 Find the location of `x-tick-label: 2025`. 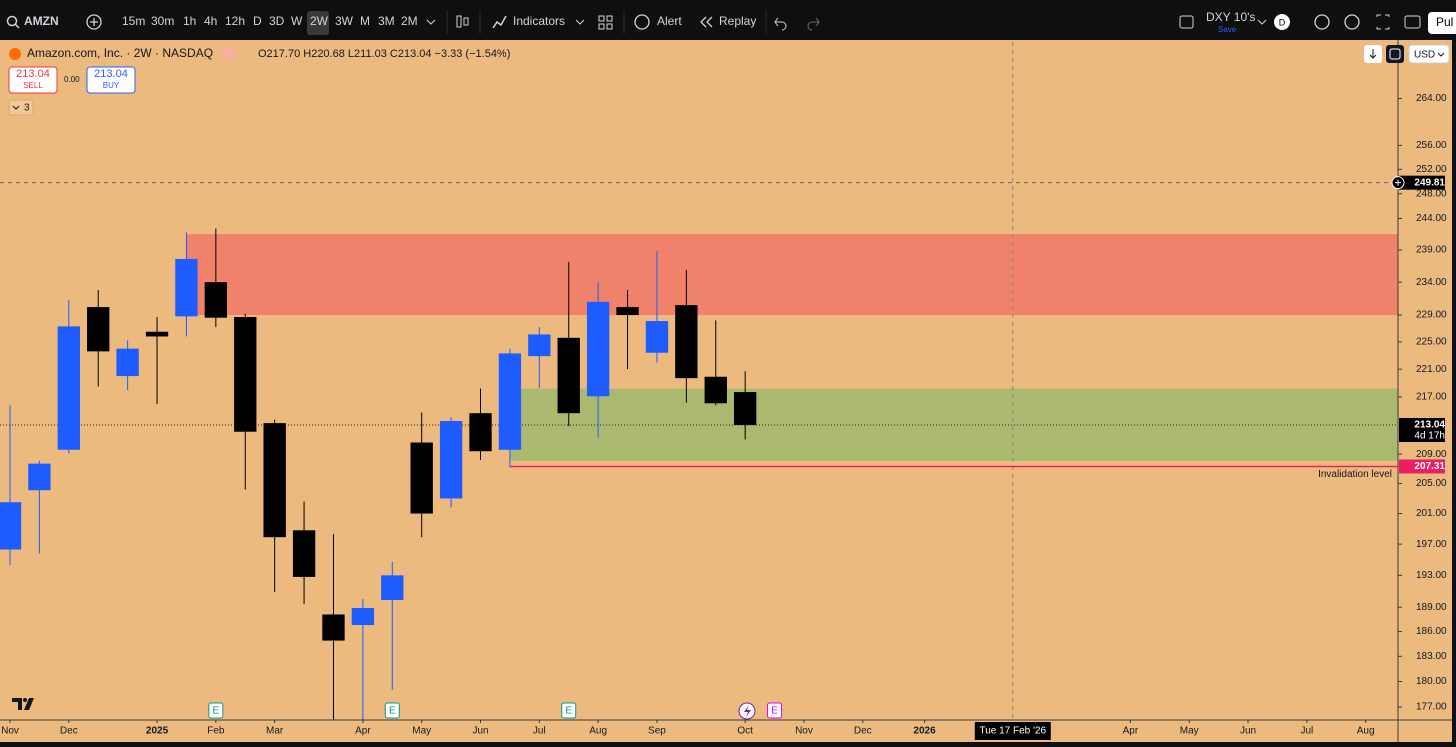

x-tick-label: 2025 is located at coordinates (157, 731).